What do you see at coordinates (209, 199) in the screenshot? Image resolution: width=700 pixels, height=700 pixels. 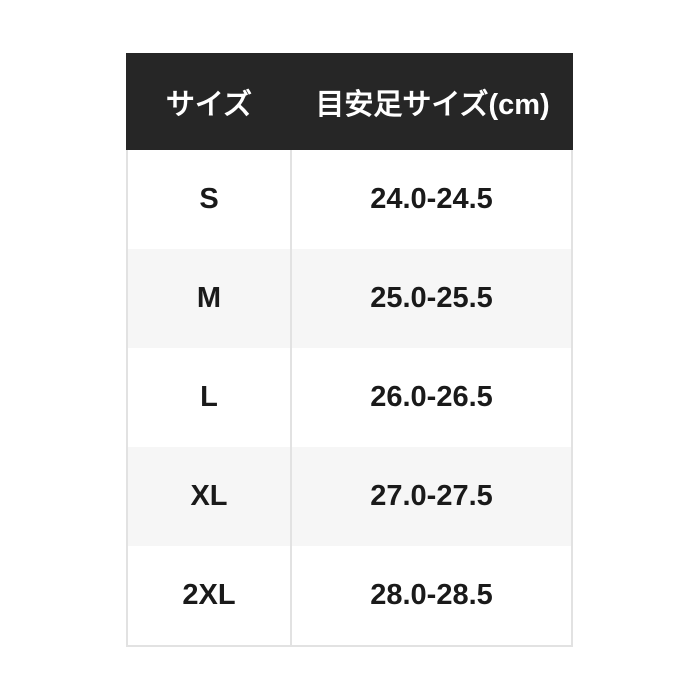 I see `size-cell: S` at bounding box center [209, 199].